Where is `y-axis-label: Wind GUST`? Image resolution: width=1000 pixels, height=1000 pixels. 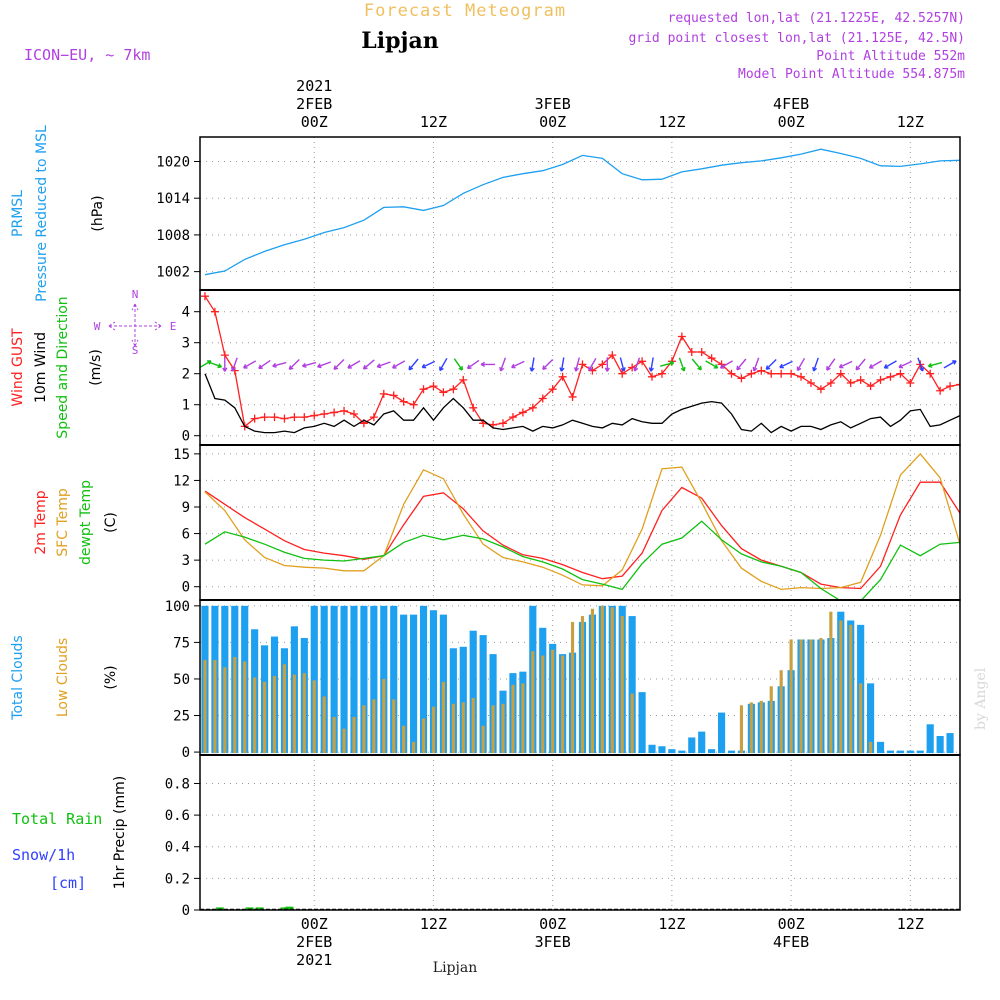
y-axis-label: Wind GUST is located at coordinates (18, 367).